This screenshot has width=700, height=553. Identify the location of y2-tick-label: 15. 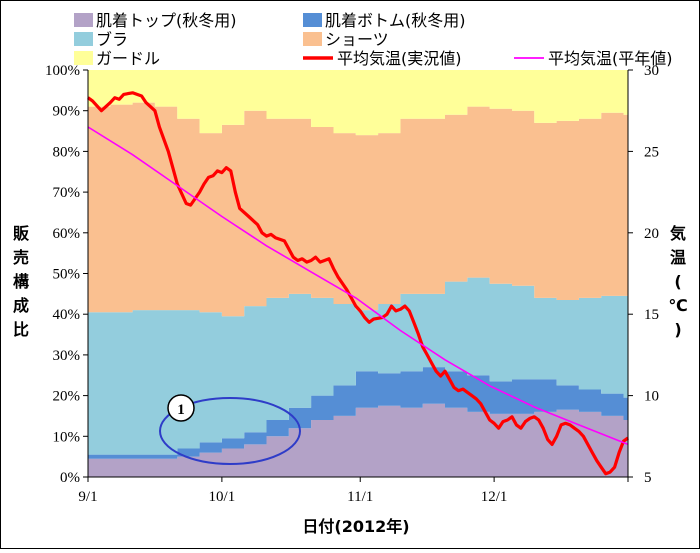
(651, 315).